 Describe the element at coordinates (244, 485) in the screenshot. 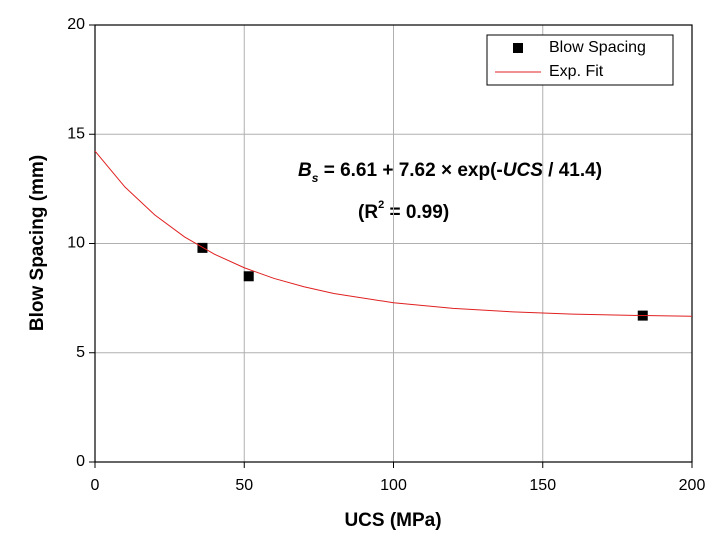

I see `x-tick-label: 50` at that location.